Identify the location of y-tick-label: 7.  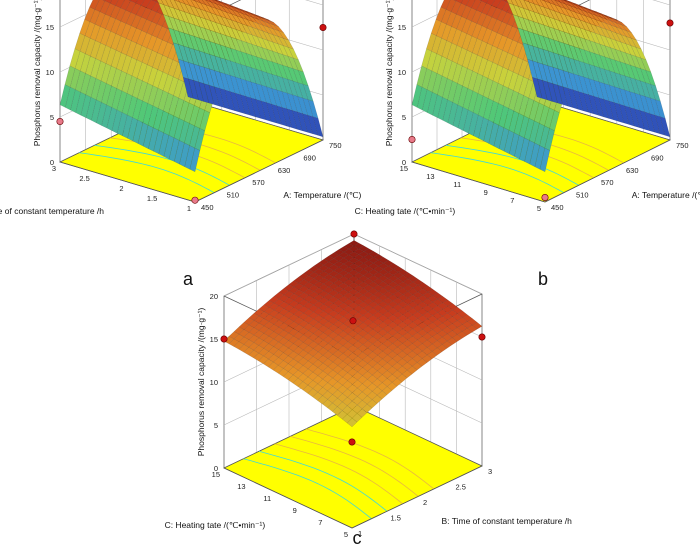
(320, 522).